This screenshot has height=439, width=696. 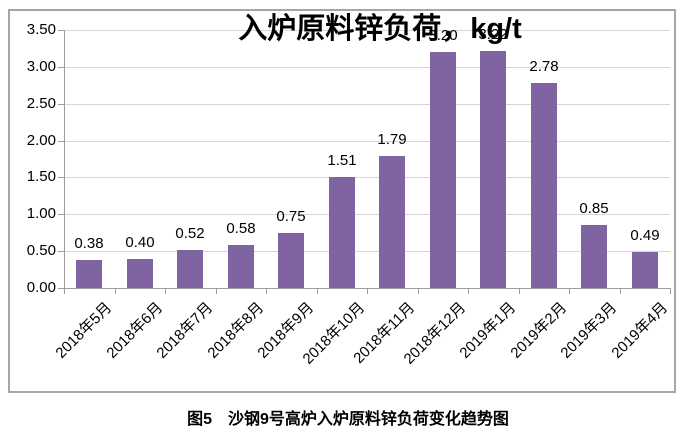 What do you see at coordinates (640, 330) in the screenshot?
I see `x-tick-label: 2019年4月` at bounding box center [640, 330].